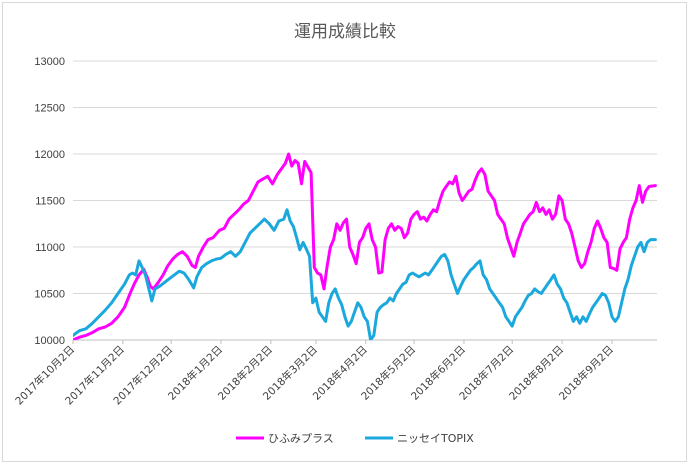 This screenshot has height=466, width=691. Describe the element at coordinates (49, 295) in the screenshot. I see `y-tick-label: 10500` at that location.